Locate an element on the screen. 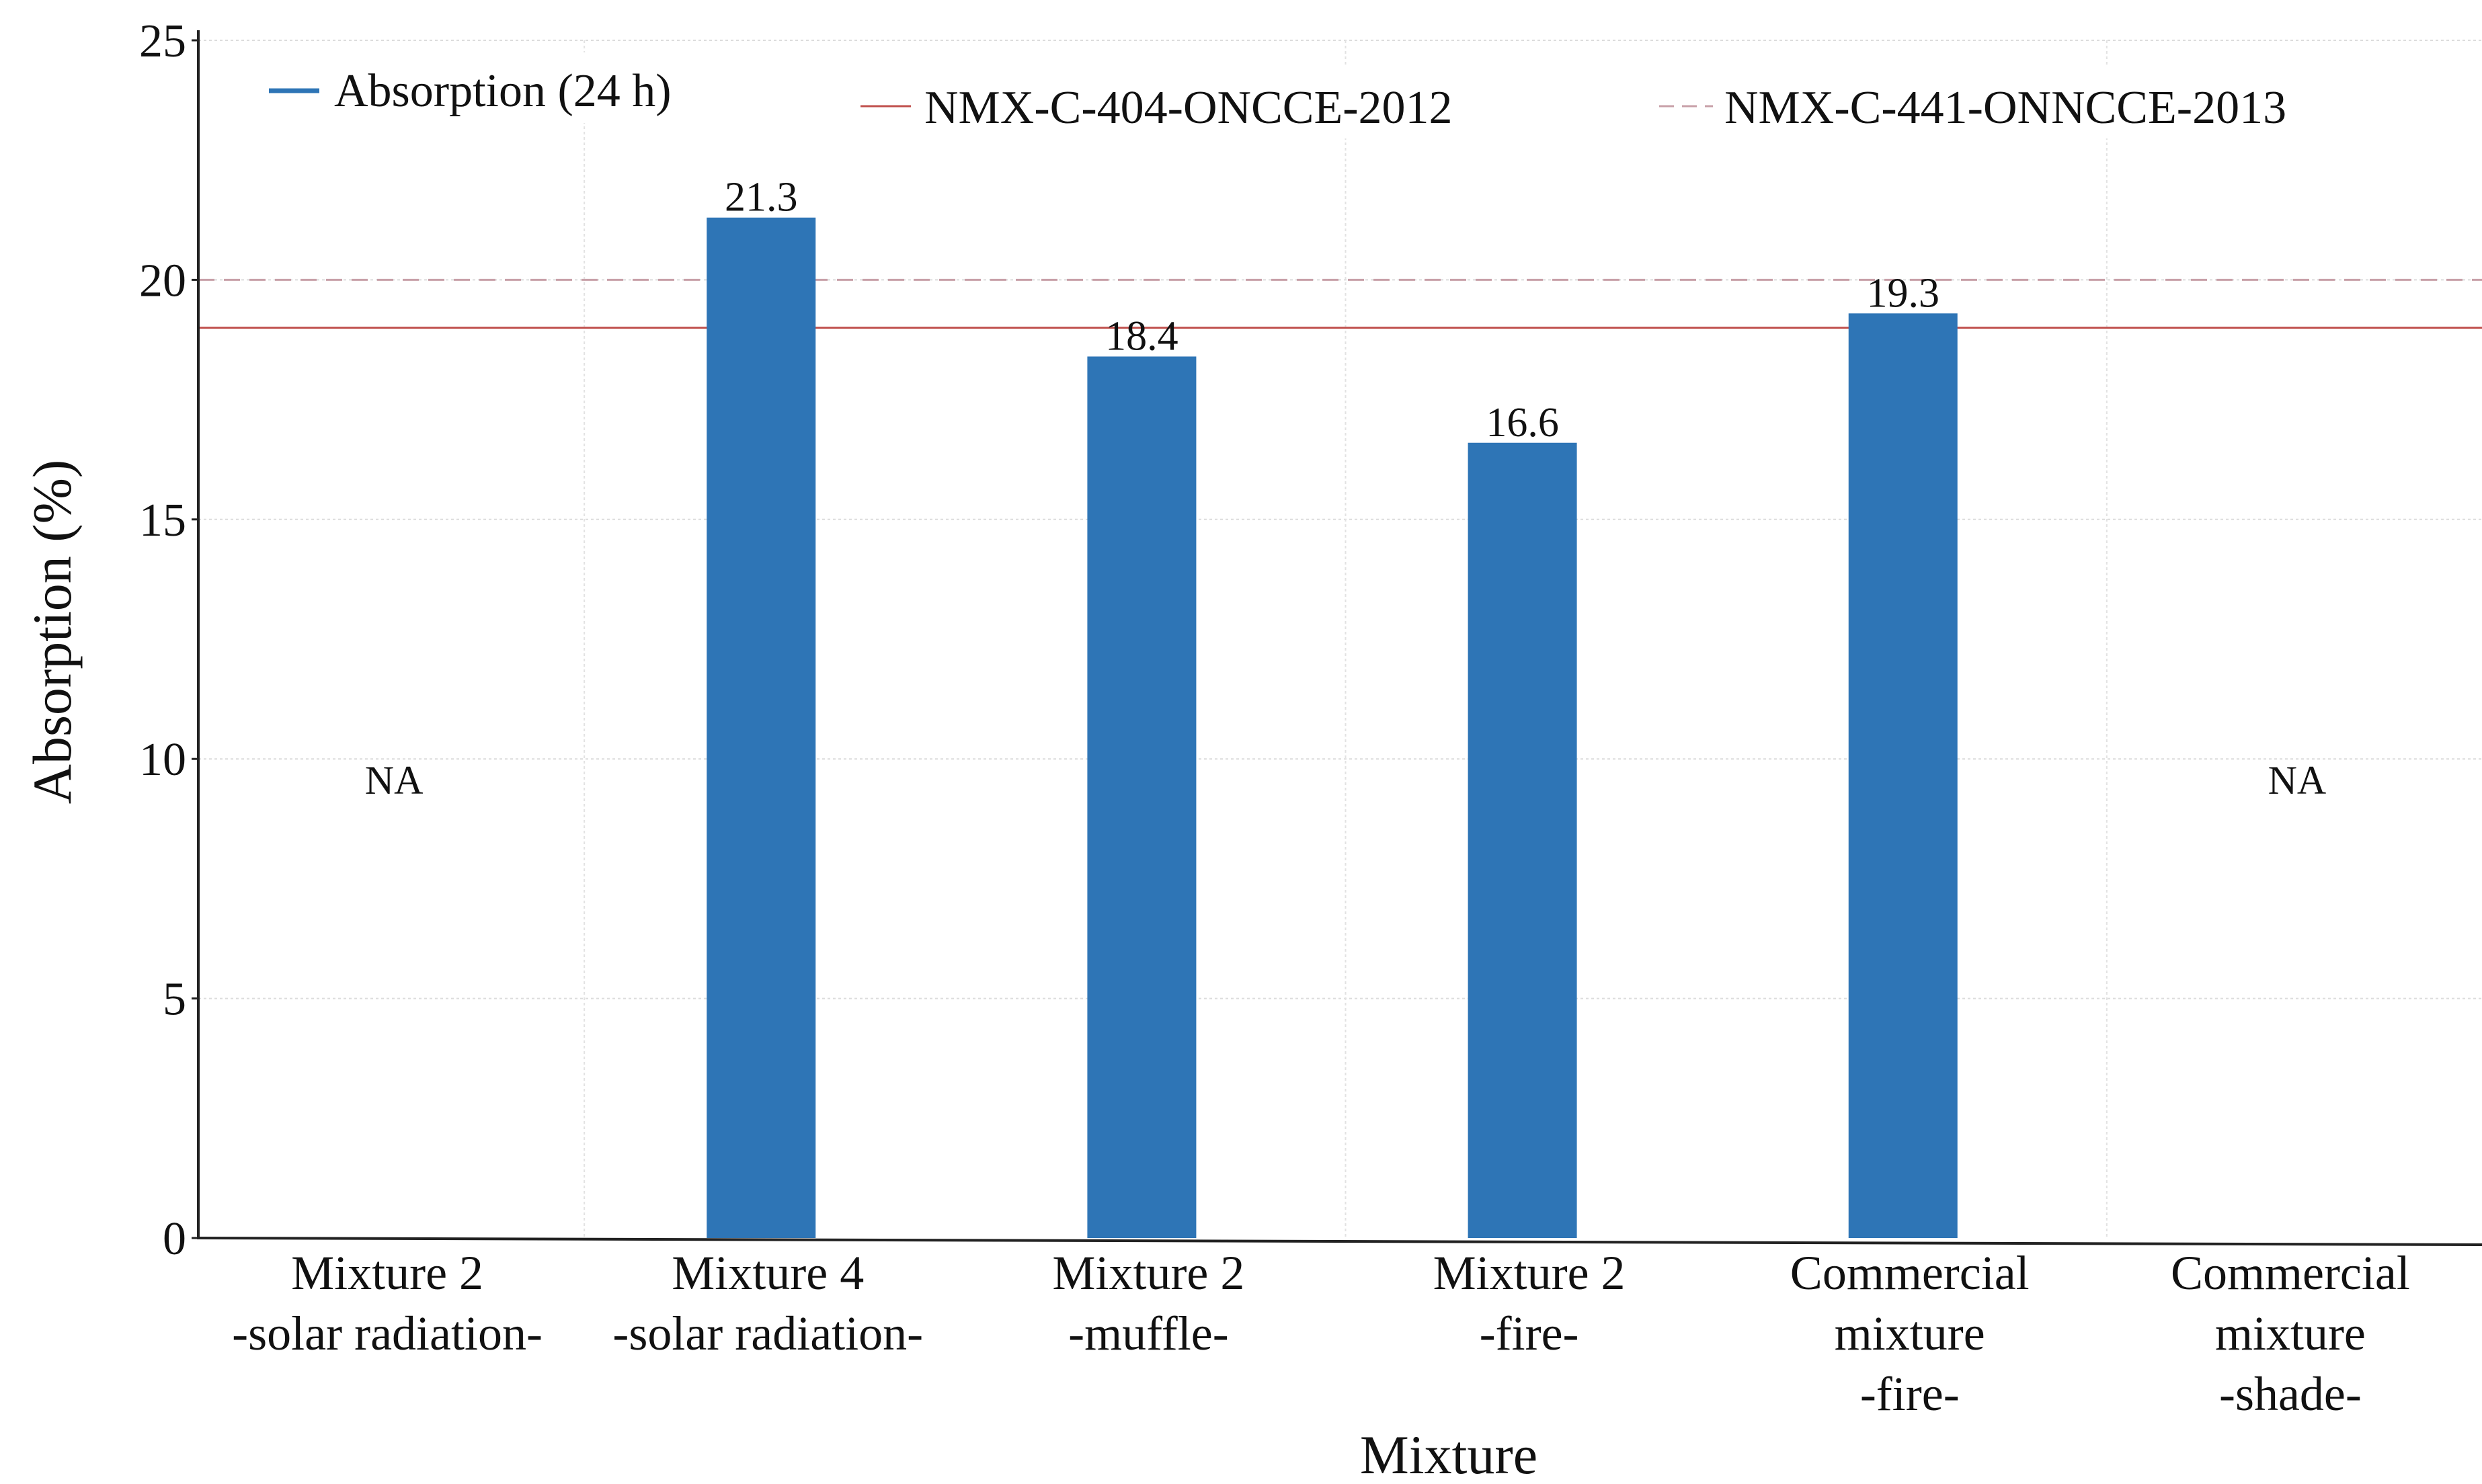 The width and height of the screenshot is (2482, 1484). reference-lines is located at coordinates (1340, 303).